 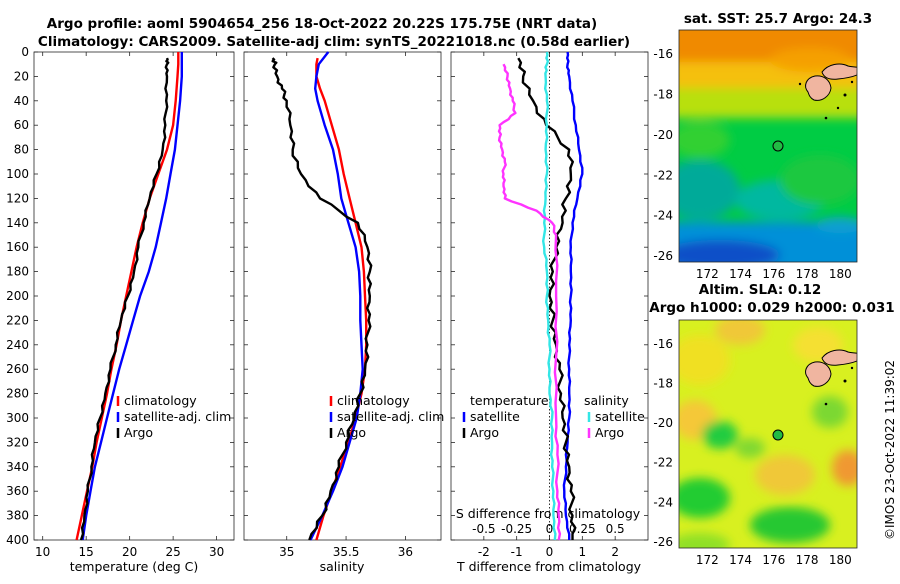 What do you see at coordinates (609, 432) in the screenshot?
I see `legend-label-s-argo: Argo` at bounding box center [609, 432].